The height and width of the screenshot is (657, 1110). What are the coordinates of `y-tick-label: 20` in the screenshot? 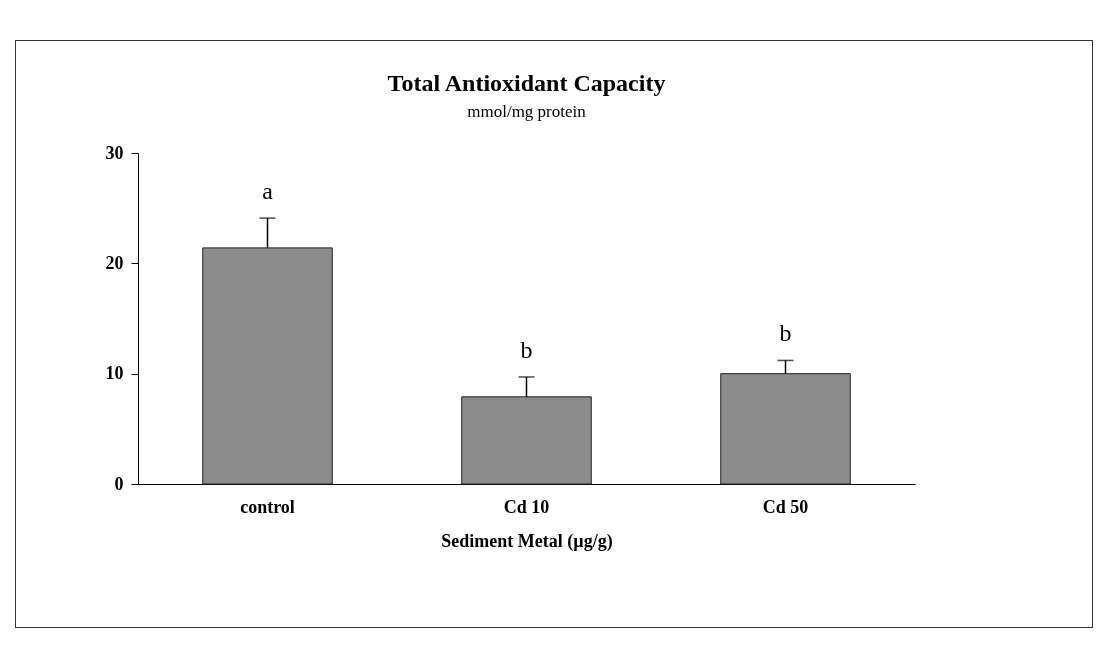 It's located at (114, 262).